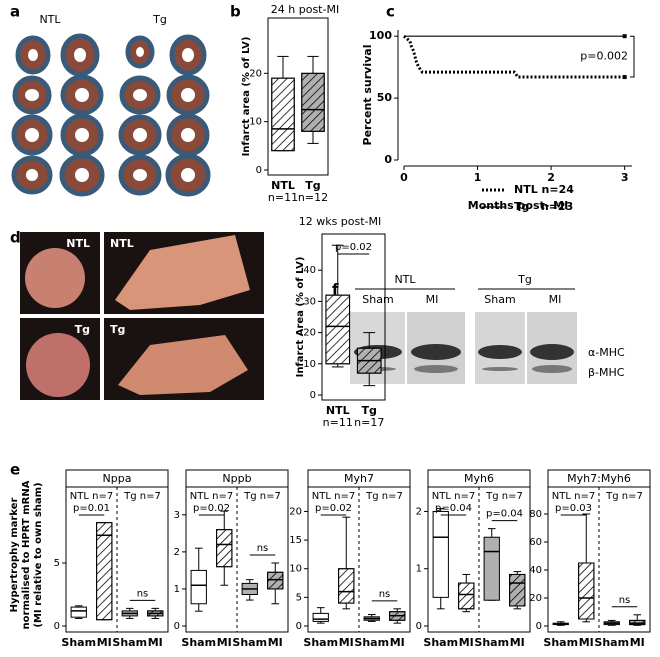 The height and width of the screenshot is (657, 660). Describe the element at coordinates (377, 299) in the screenshot. I see `gel-lane: Sham` at that location.